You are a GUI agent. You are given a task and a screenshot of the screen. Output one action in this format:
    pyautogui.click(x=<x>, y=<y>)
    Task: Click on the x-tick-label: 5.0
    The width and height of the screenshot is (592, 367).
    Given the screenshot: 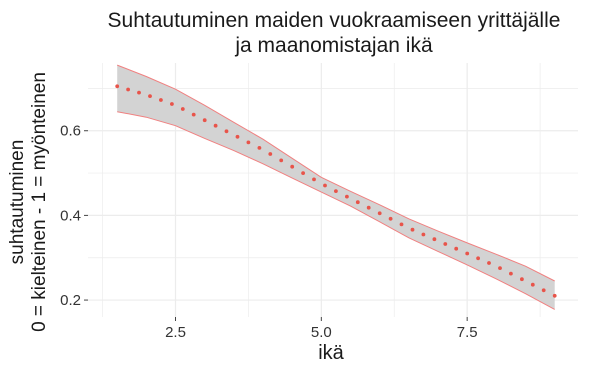 What is the action you would take?
    pyautogui.click(x=321, y=332)
    